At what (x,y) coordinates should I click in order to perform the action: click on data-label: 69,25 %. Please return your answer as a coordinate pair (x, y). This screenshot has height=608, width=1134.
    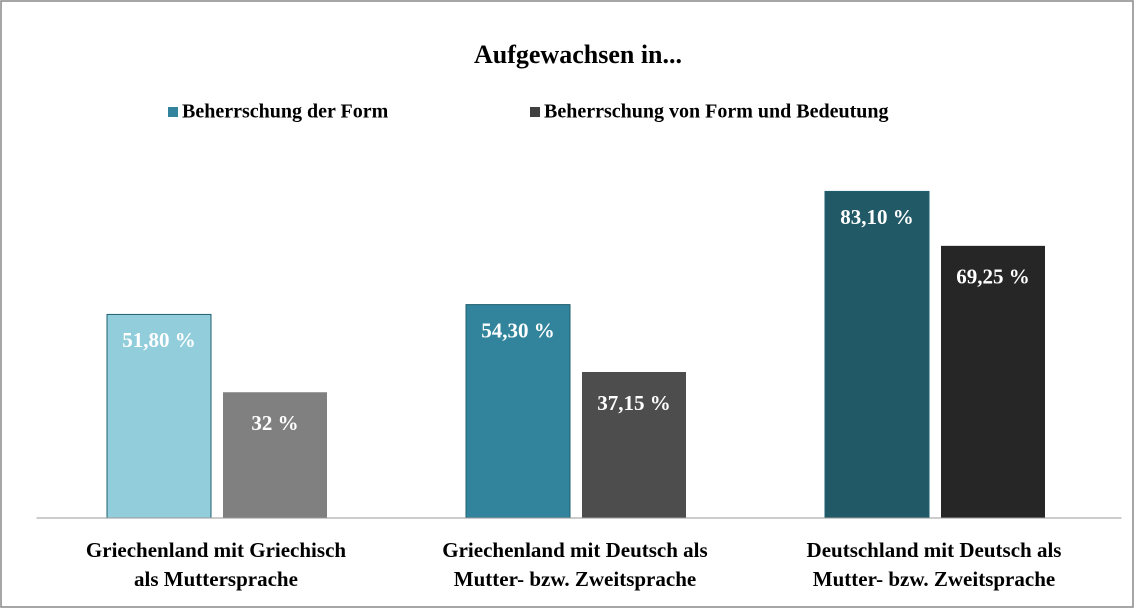
    Looking at the image, I should click on (993, 277).